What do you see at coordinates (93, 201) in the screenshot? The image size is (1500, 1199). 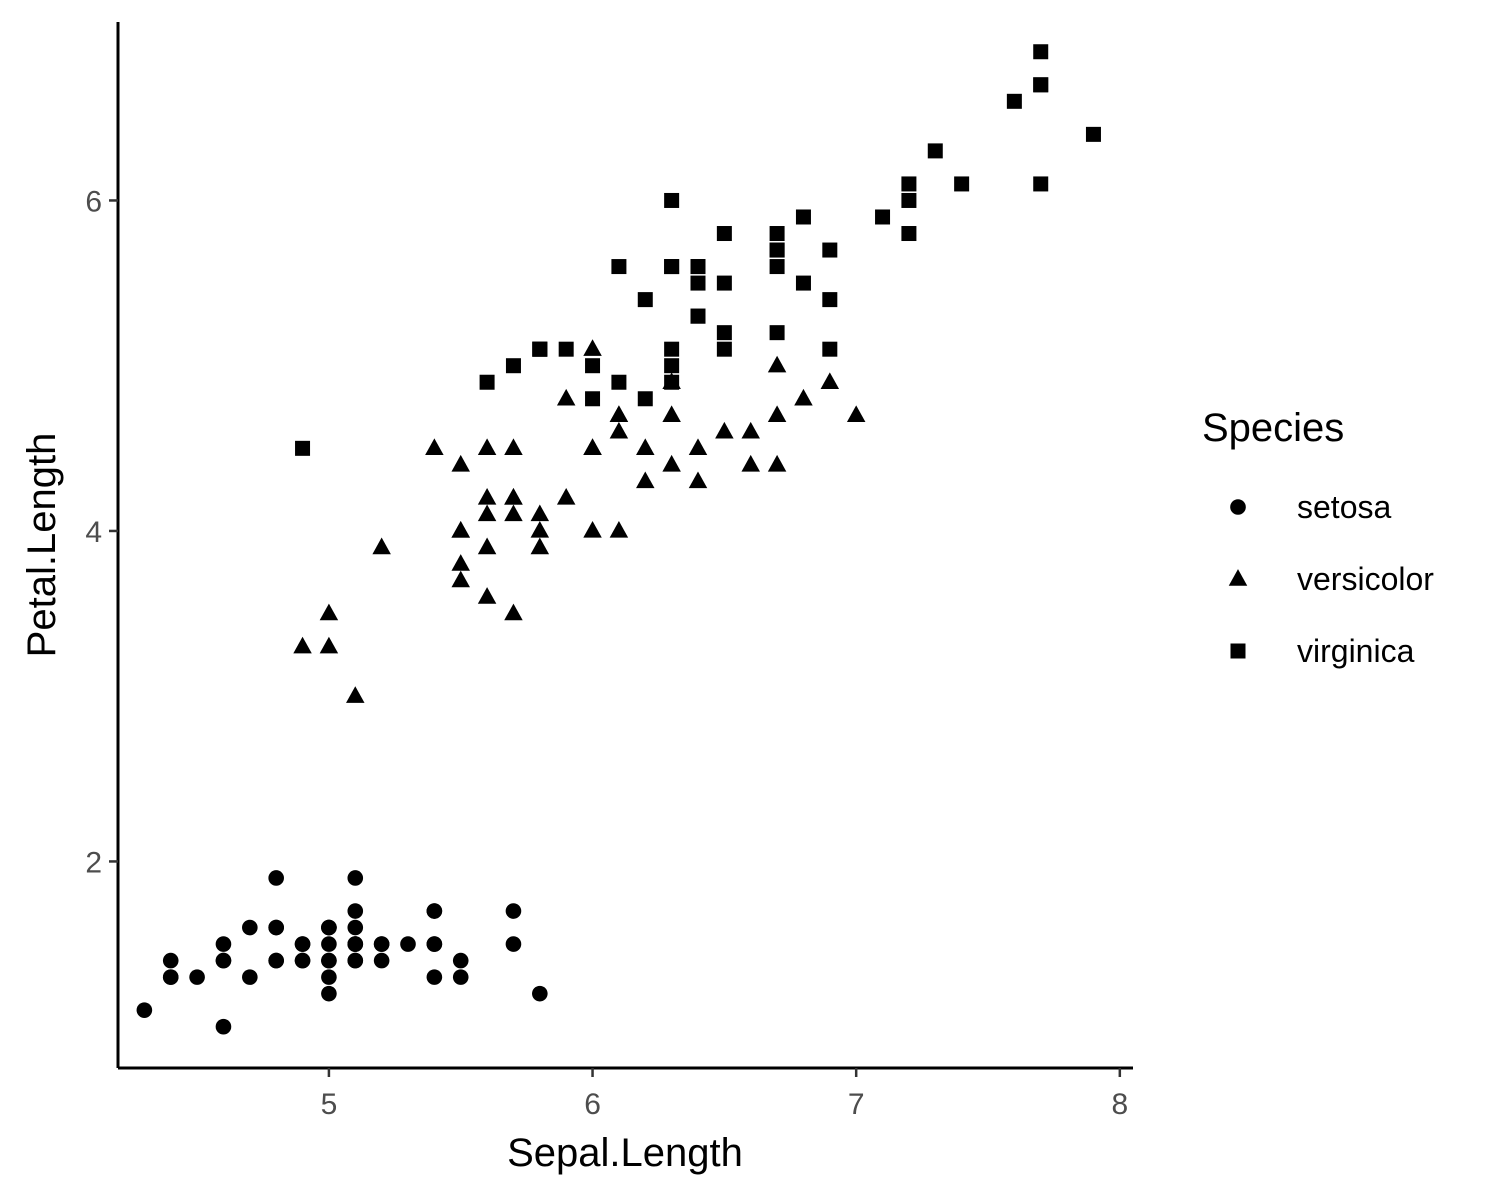 I see `y-tick-label: 6` at bounding box center [93, 201].